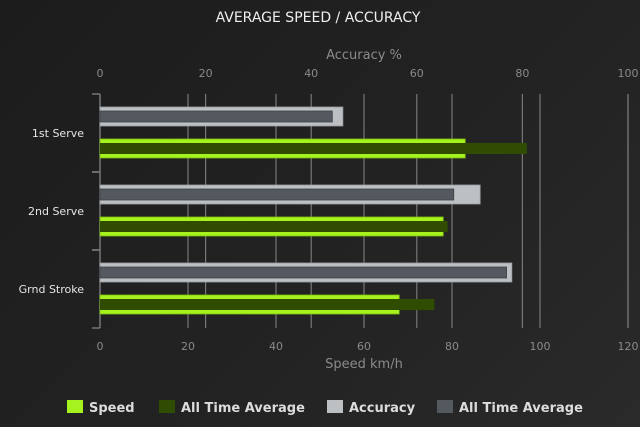 Image resolution: width=640 pixels, height=427 pixels. Describe the element at coordinates (52, 289) in the screenshot. I see `category-label: Grnd Stroke` at that location.